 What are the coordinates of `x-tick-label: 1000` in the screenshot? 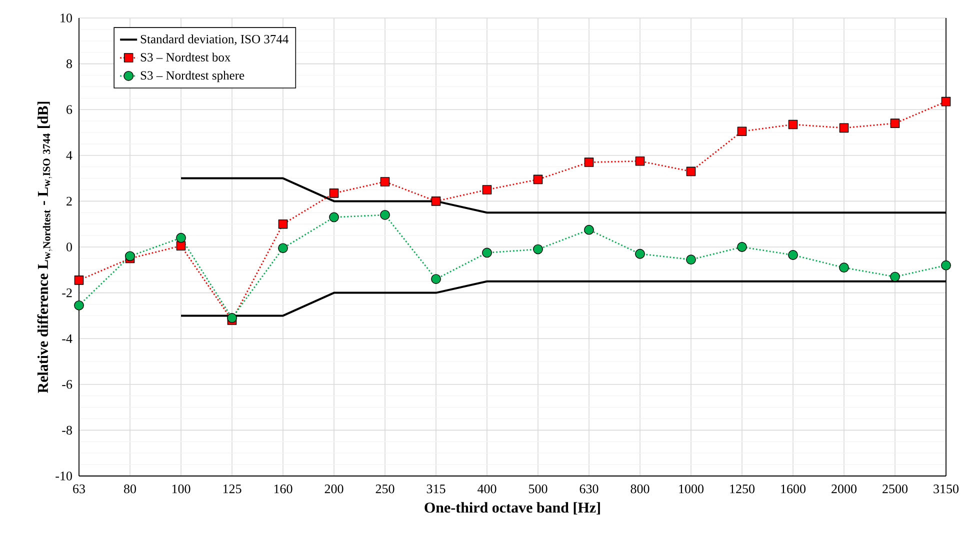 It's located at (691, 489).